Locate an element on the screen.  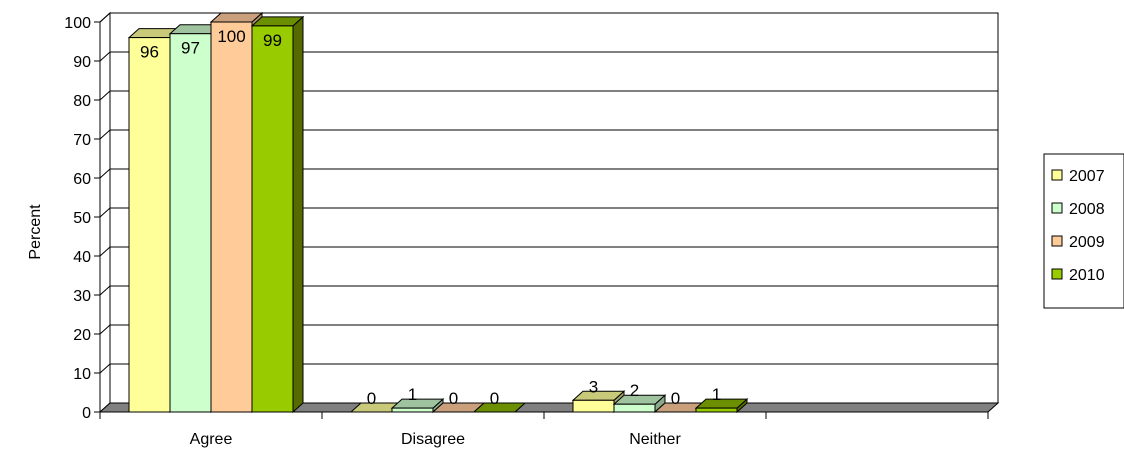
y-tick-label: 60 is located at coordinates (82, 179).